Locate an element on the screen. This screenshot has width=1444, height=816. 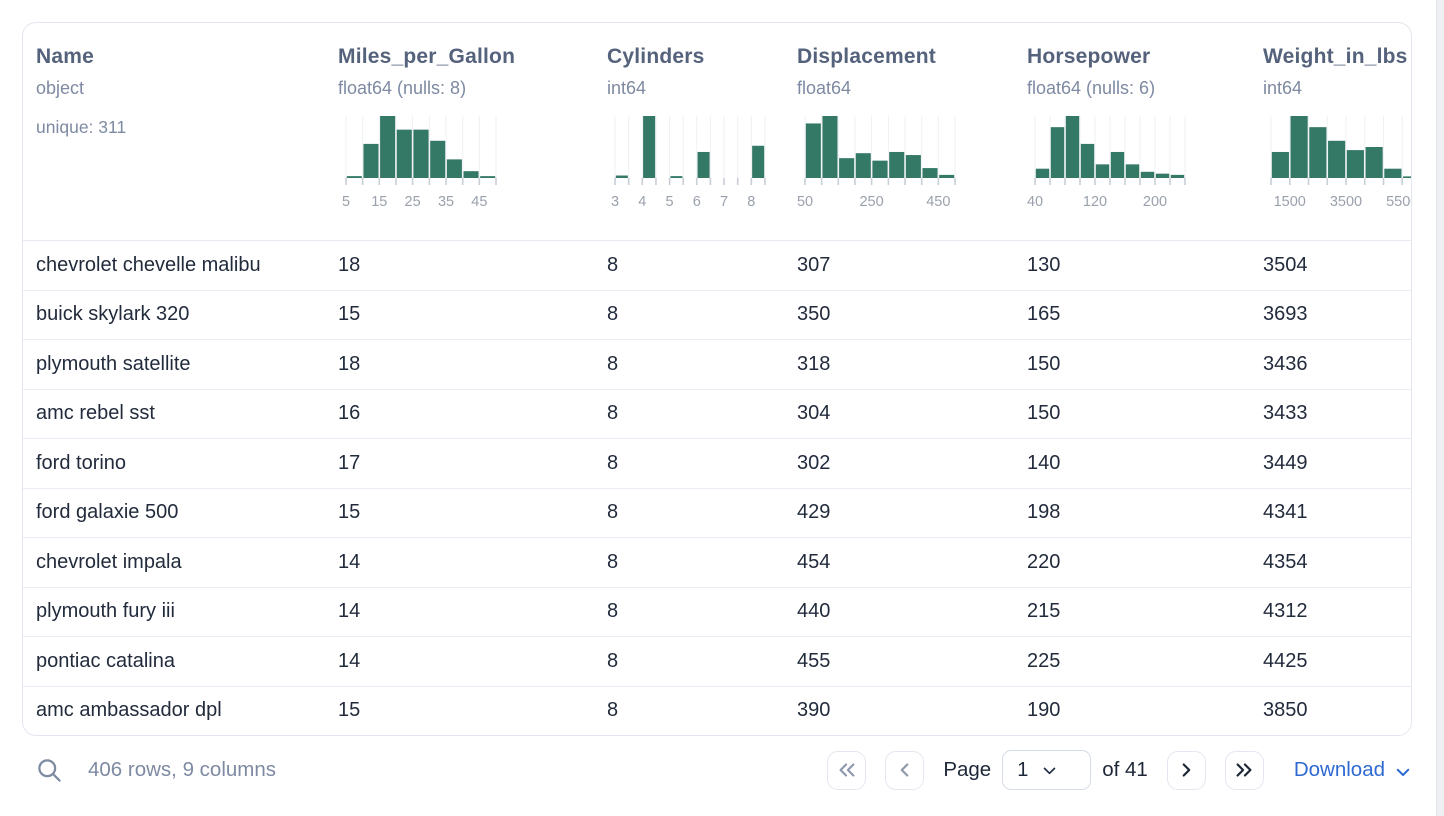
cell-name: buick skylark 320 is located at coordinates (113, 314).